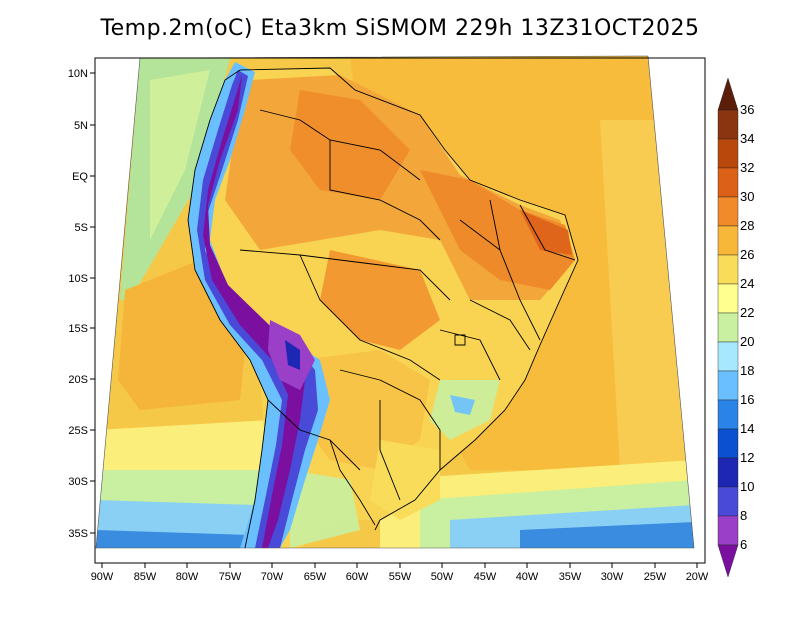 This screenshot has height=618, width=800. I want to click on lon-label: 55W, so click(400, 577).